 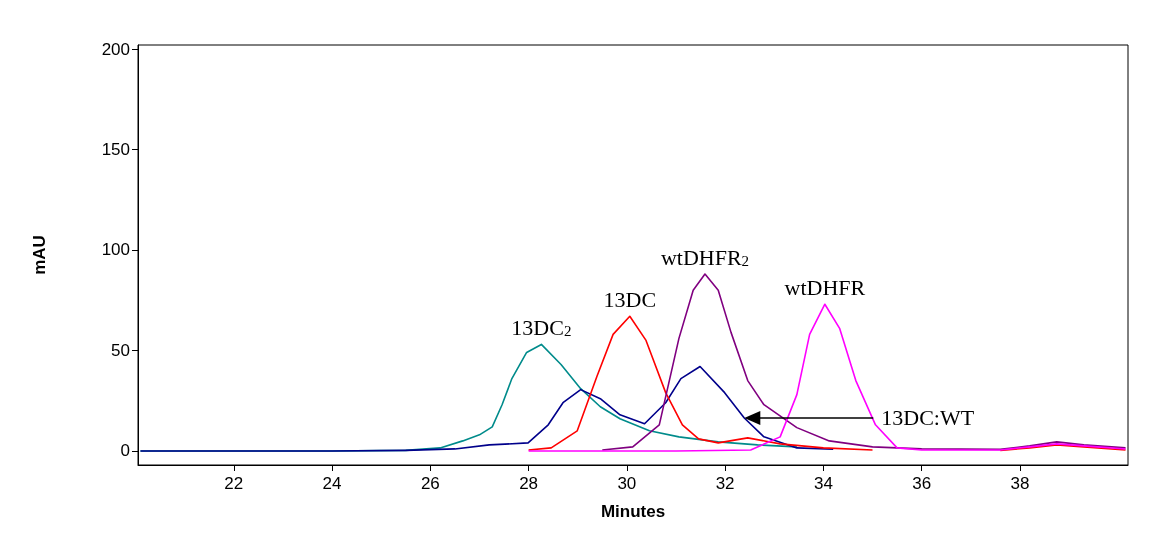 I want to click on x-tick-label: 32, so click(x=725, y=483).